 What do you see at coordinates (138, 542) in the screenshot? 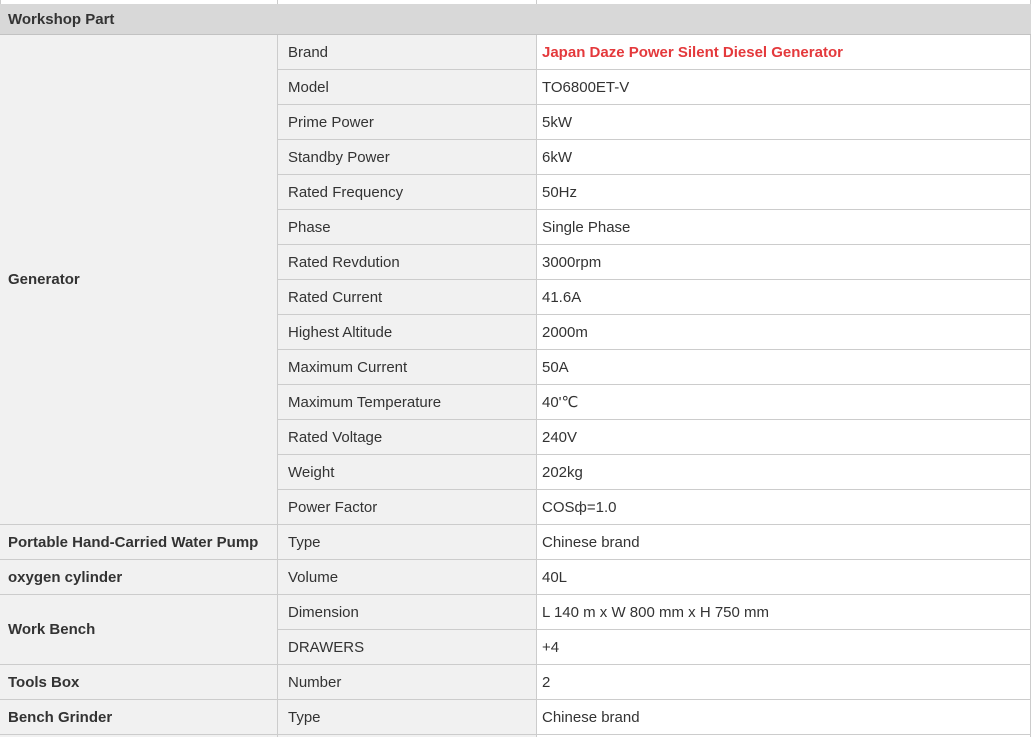
I see `item-cell-water-pump: Portable Hand-Carried Water Pump` at bounding box center [138, 542].